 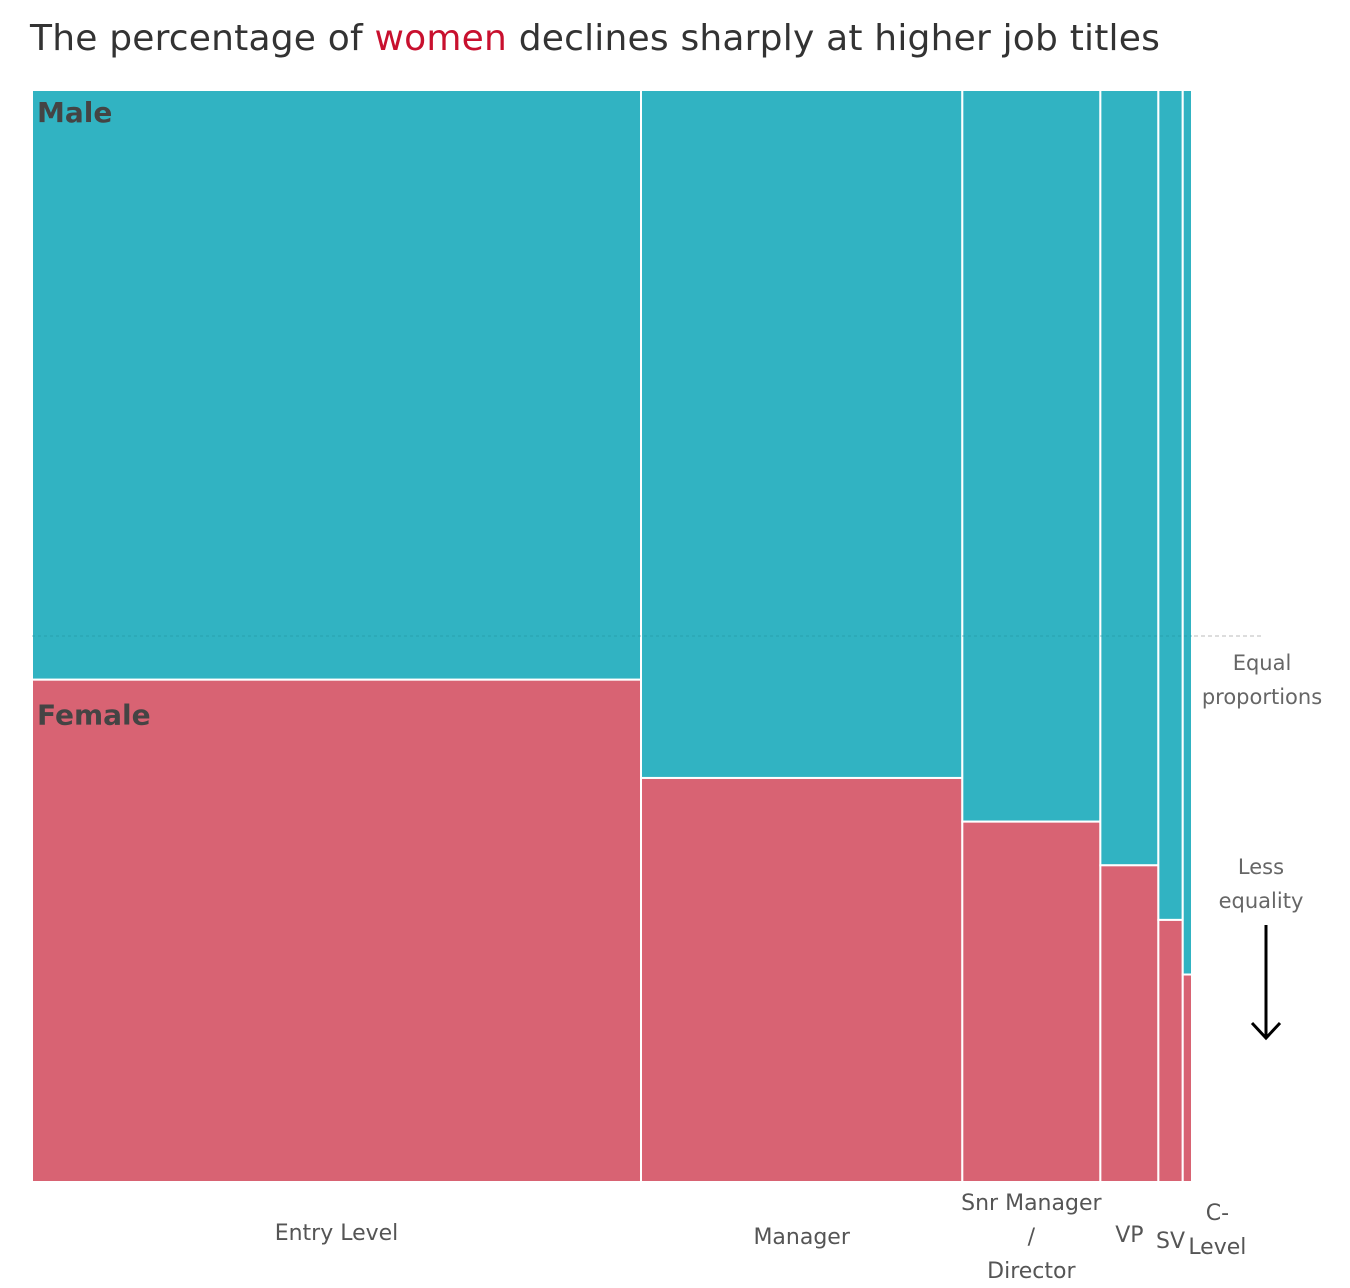 What do you see at coordinates (802, 434) in the screenshot?
I see `male-bar-manager` at bounding box center [802, 434].